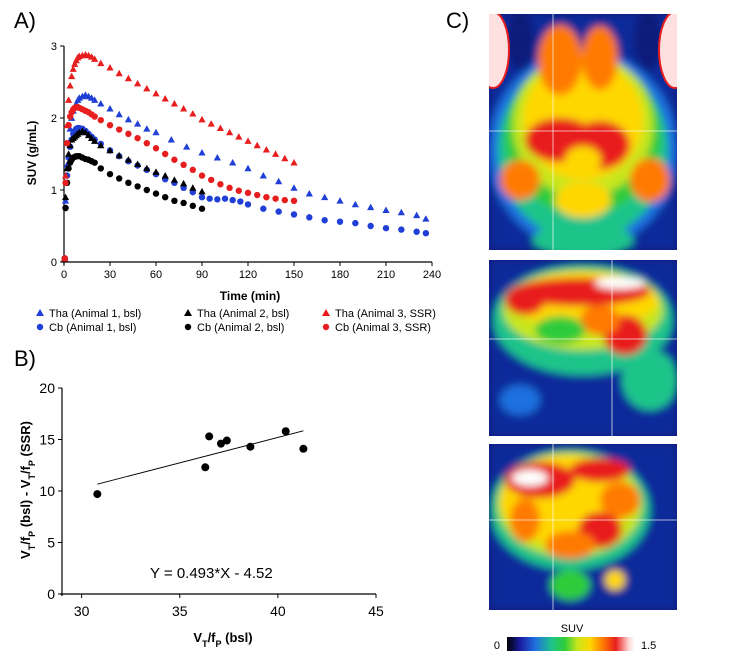 This screenshot has height=664, width=744. I want to click on panel-b-x-axis-title: VT/fP (bsl), so click(222, 639).